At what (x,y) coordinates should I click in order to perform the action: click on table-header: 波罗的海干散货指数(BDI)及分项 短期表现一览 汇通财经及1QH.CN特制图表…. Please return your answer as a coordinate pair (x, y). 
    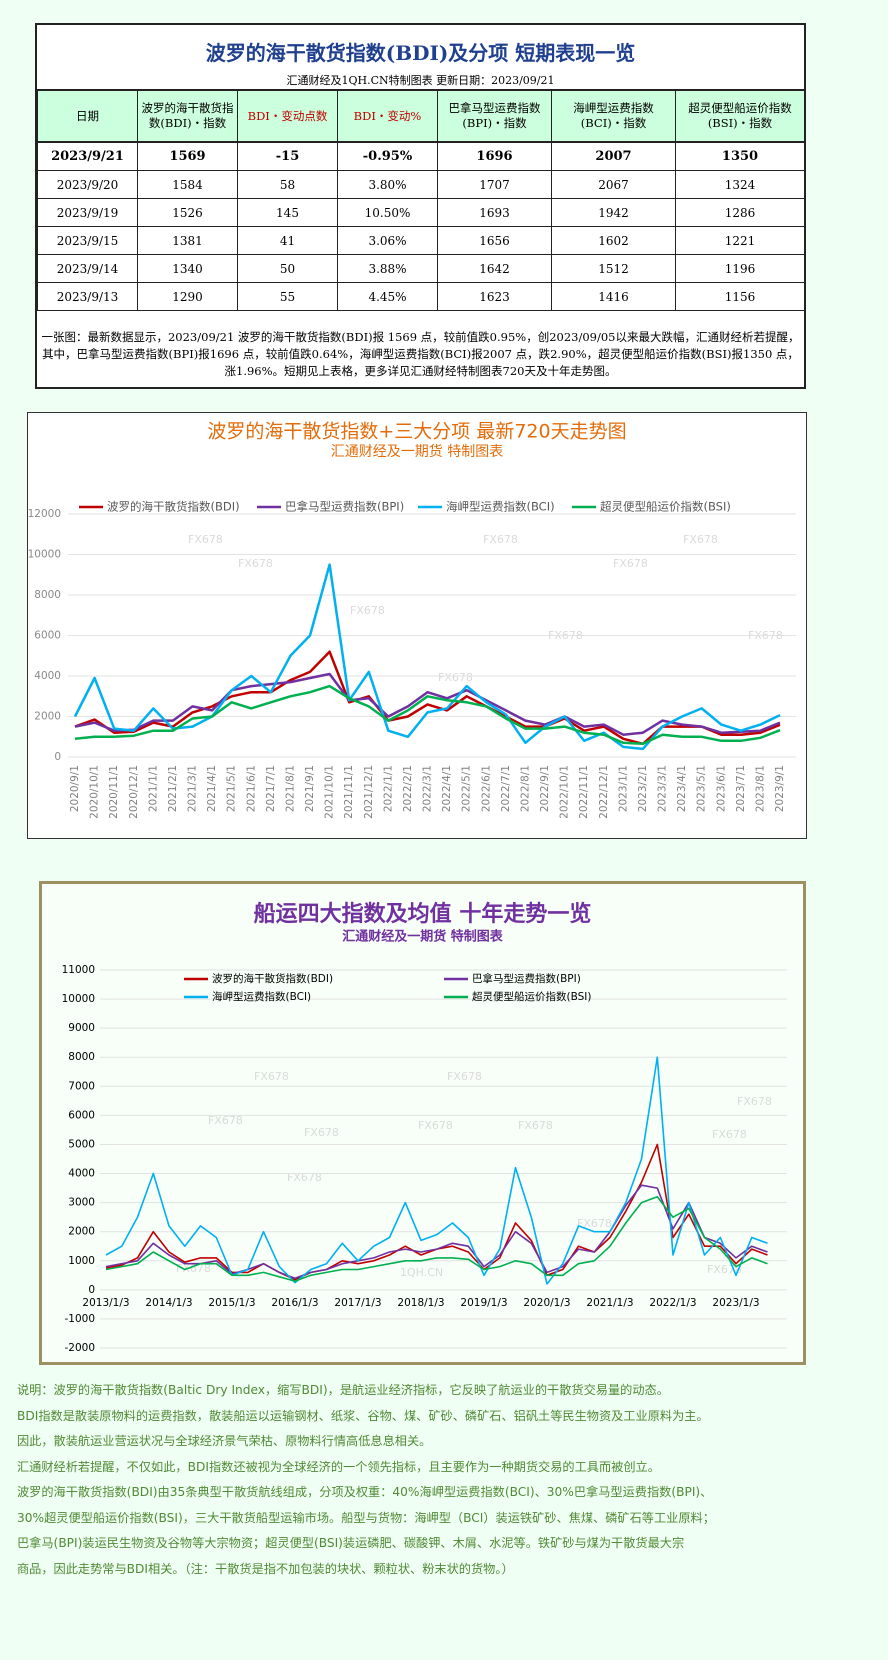
    Looking at the image, I should click on (420, 57).